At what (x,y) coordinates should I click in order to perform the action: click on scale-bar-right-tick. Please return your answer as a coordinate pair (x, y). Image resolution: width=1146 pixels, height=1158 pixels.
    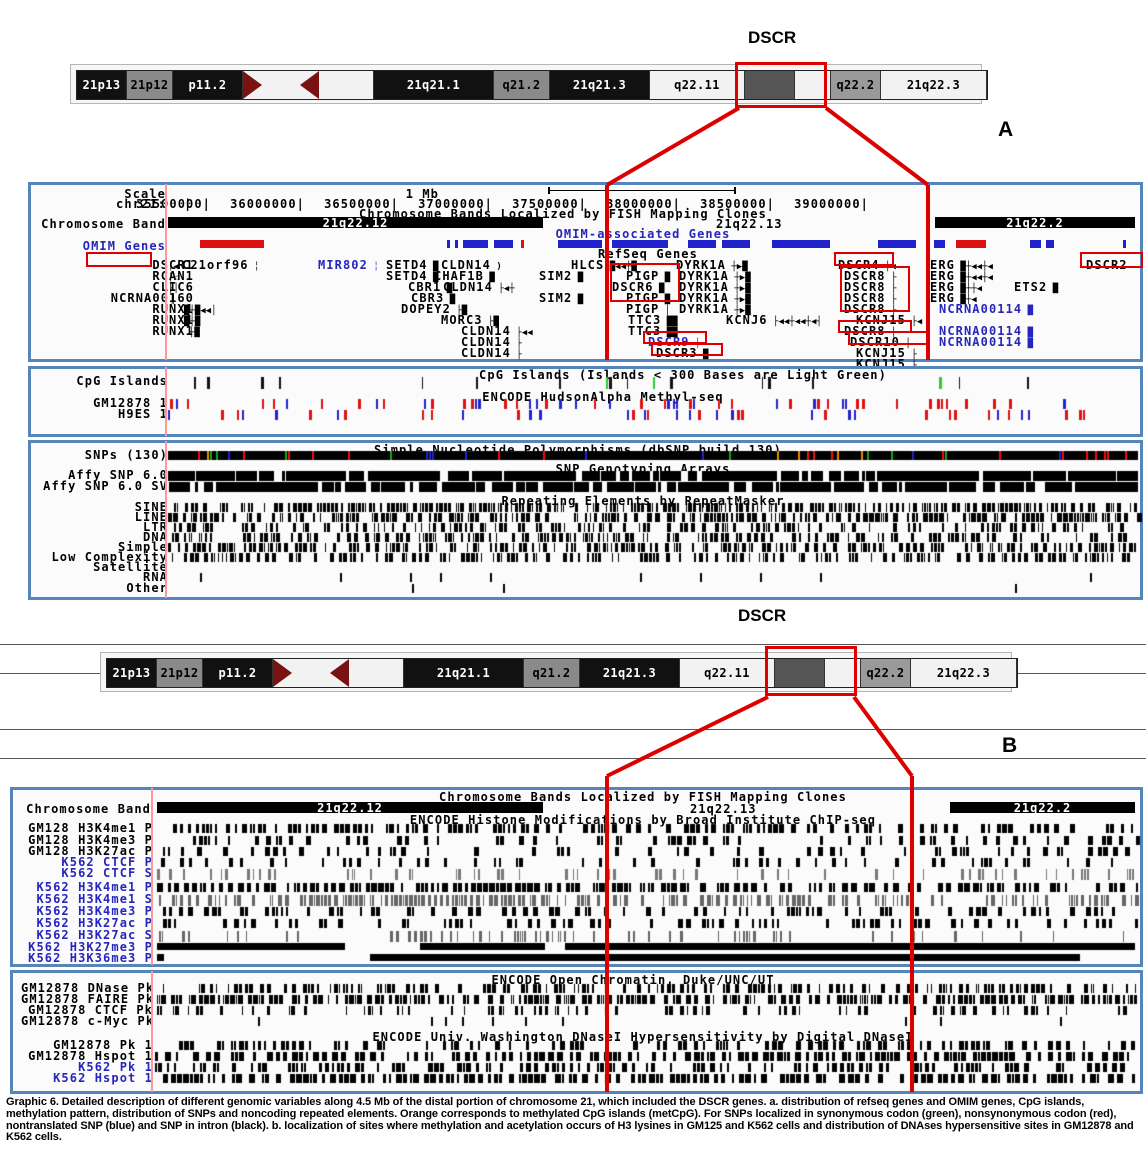
    Looking at the image, I should click on (735, 190).